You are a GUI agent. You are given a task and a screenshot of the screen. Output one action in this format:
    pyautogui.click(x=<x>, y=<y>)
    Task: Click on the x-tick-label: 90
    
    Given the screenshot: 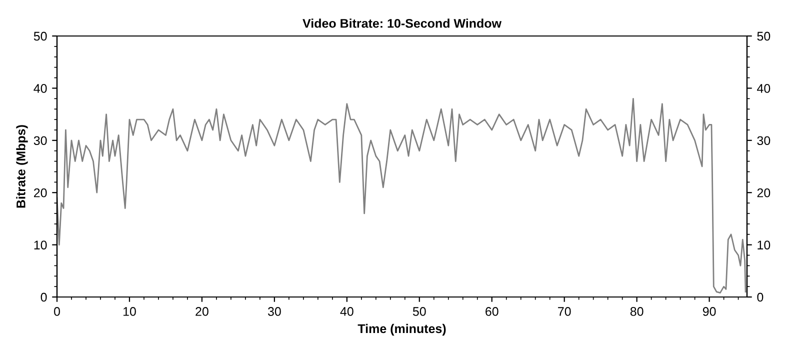 What is the action you would take?
    pyautogui.click(x=709, y=311)
    